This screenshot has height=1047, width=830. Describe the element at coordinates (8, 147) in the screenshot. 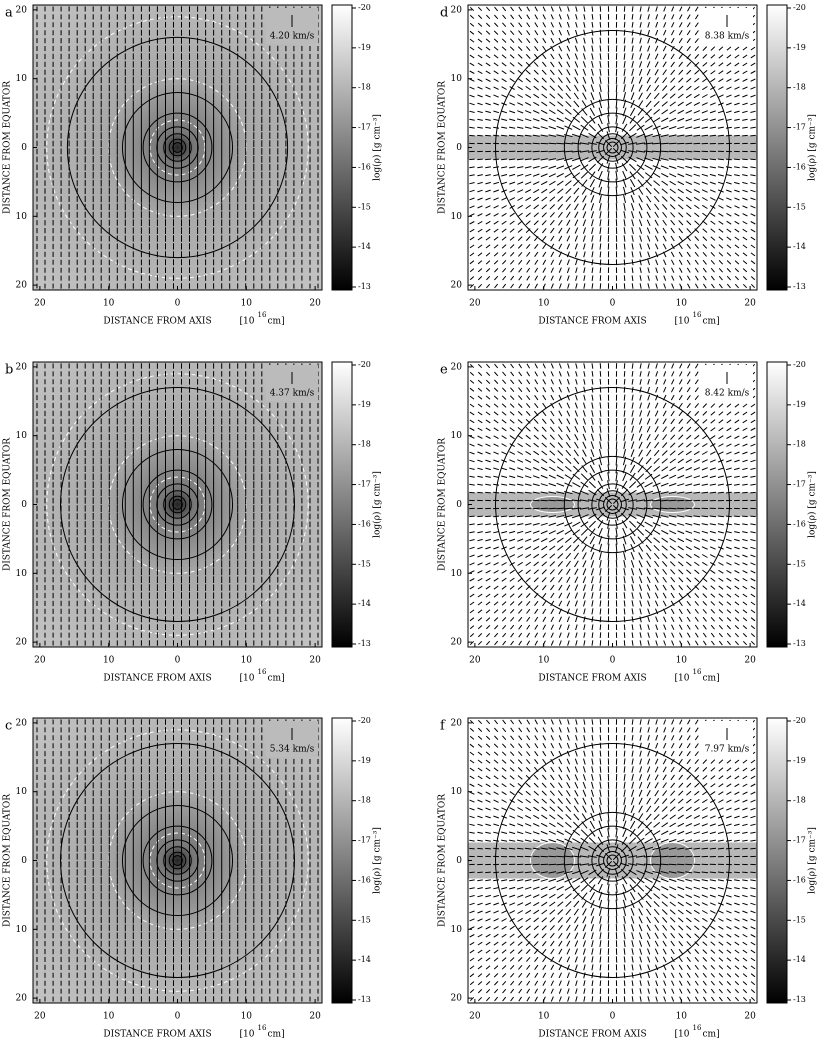

I see `y-axis-label: DISTANCE FROM EQUATOR` at that location.